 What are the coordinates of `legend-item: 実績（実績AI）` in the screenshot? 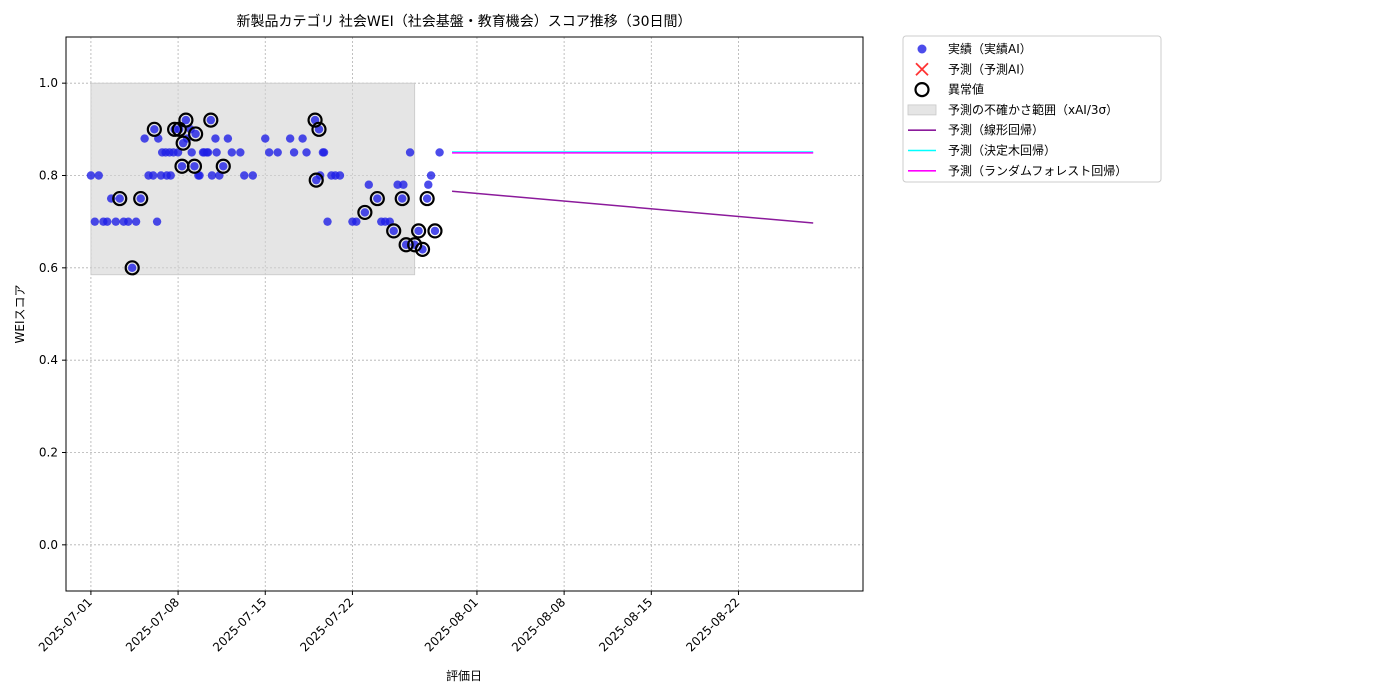 It's located at (974, 48).